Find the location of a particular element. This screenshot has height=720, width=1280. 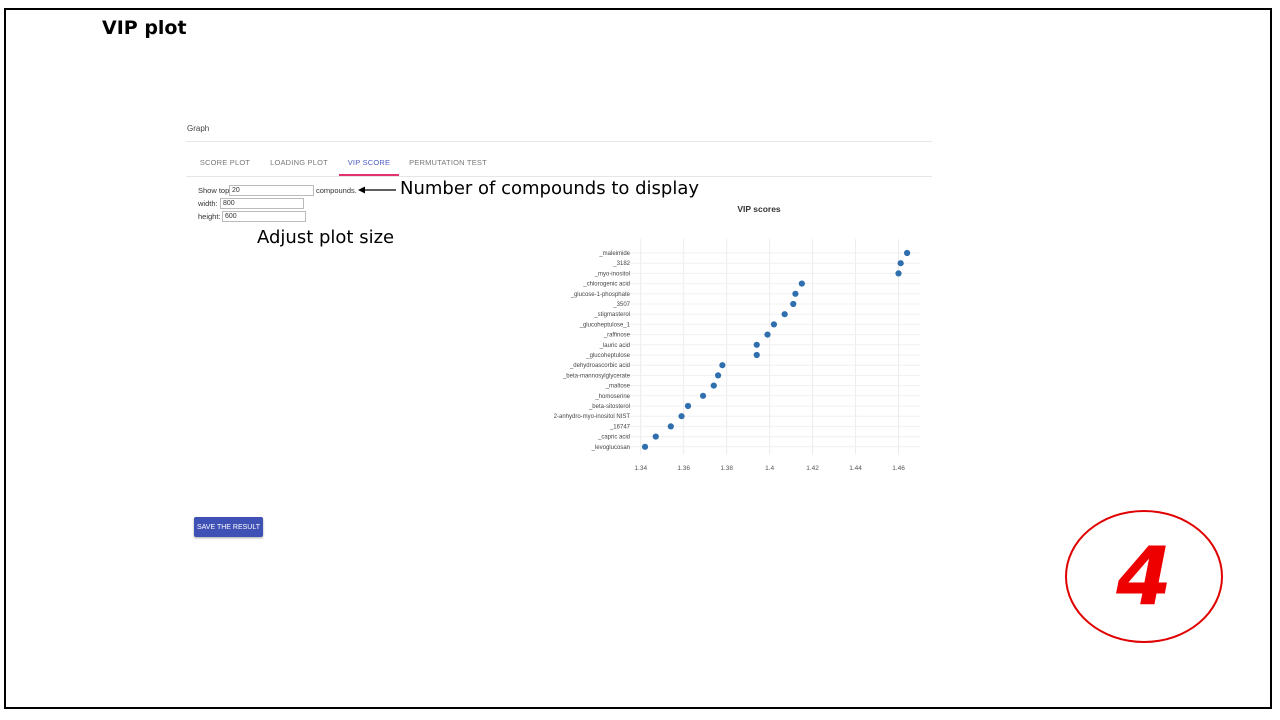

category-label: _stigmasterol is located at coordinates (611, 315).